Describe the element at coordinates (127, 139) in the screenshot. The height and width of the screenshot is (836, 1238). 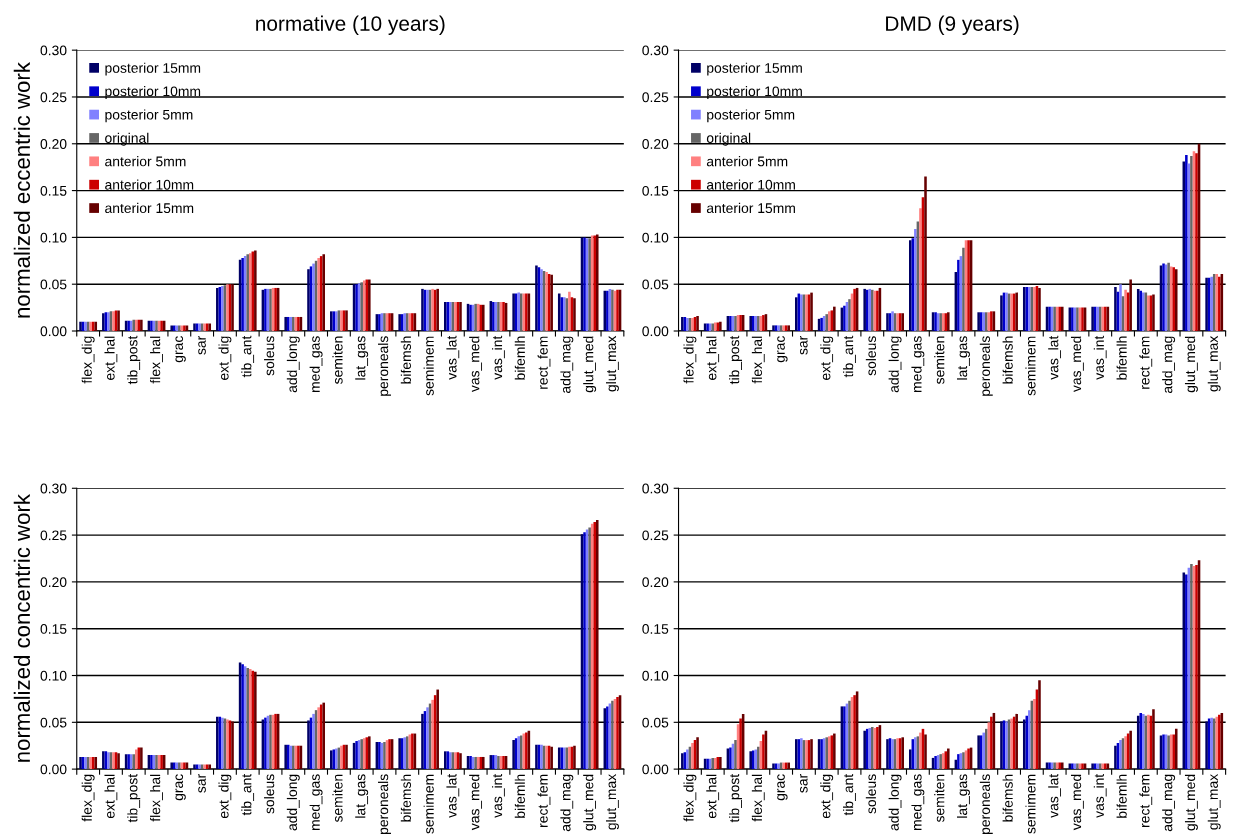
I see `legend-label: original` at that location.